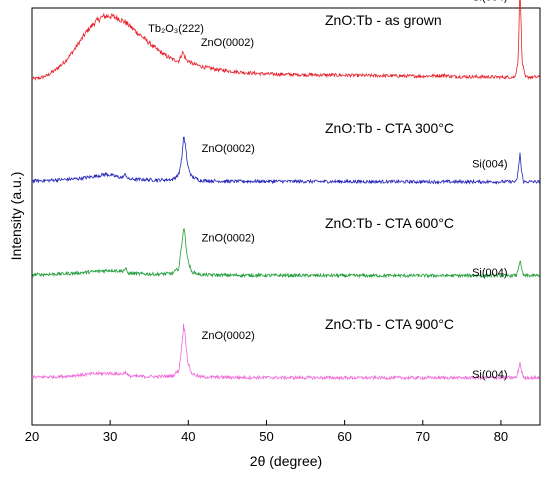 The image size is (550, 480). I want to click on series-title: ZnO:Tb - CTA 300°C, so click(389, 128).